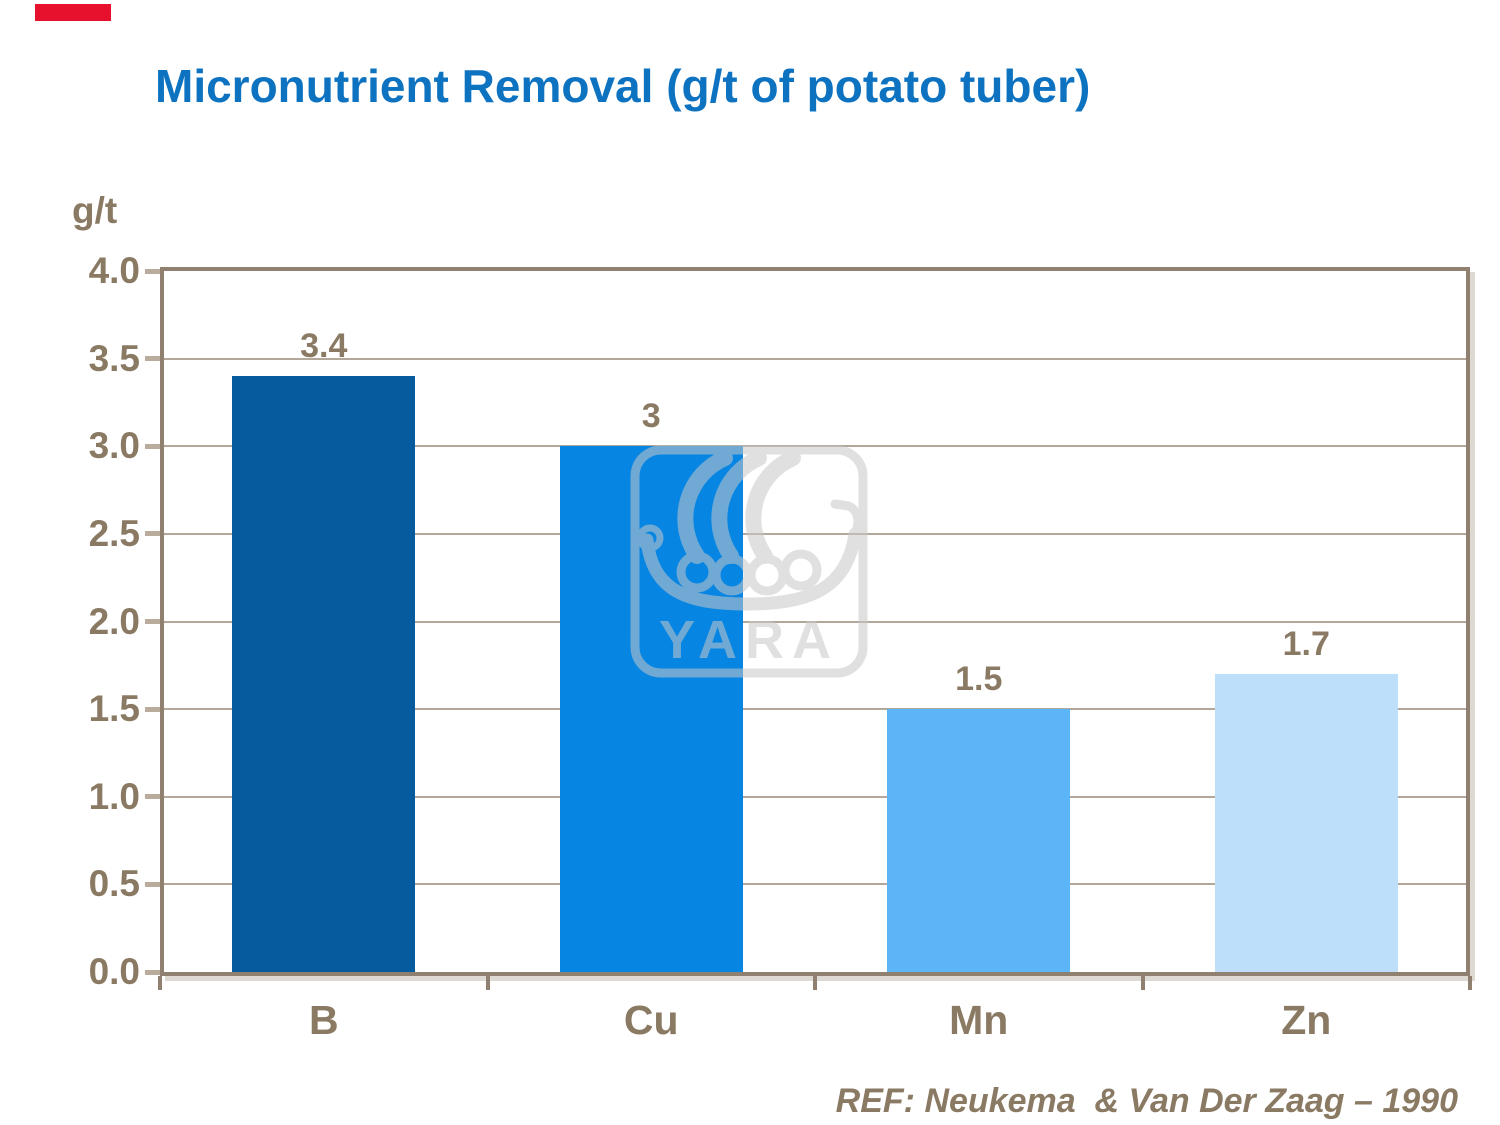 Image resolution: width=1500 pixels, height=1125 pixels. What do you see at coordinates (114, 446) in the screenshot?
I see `y-axis-tick-label: 3.0` at bounding box center [114, 446].